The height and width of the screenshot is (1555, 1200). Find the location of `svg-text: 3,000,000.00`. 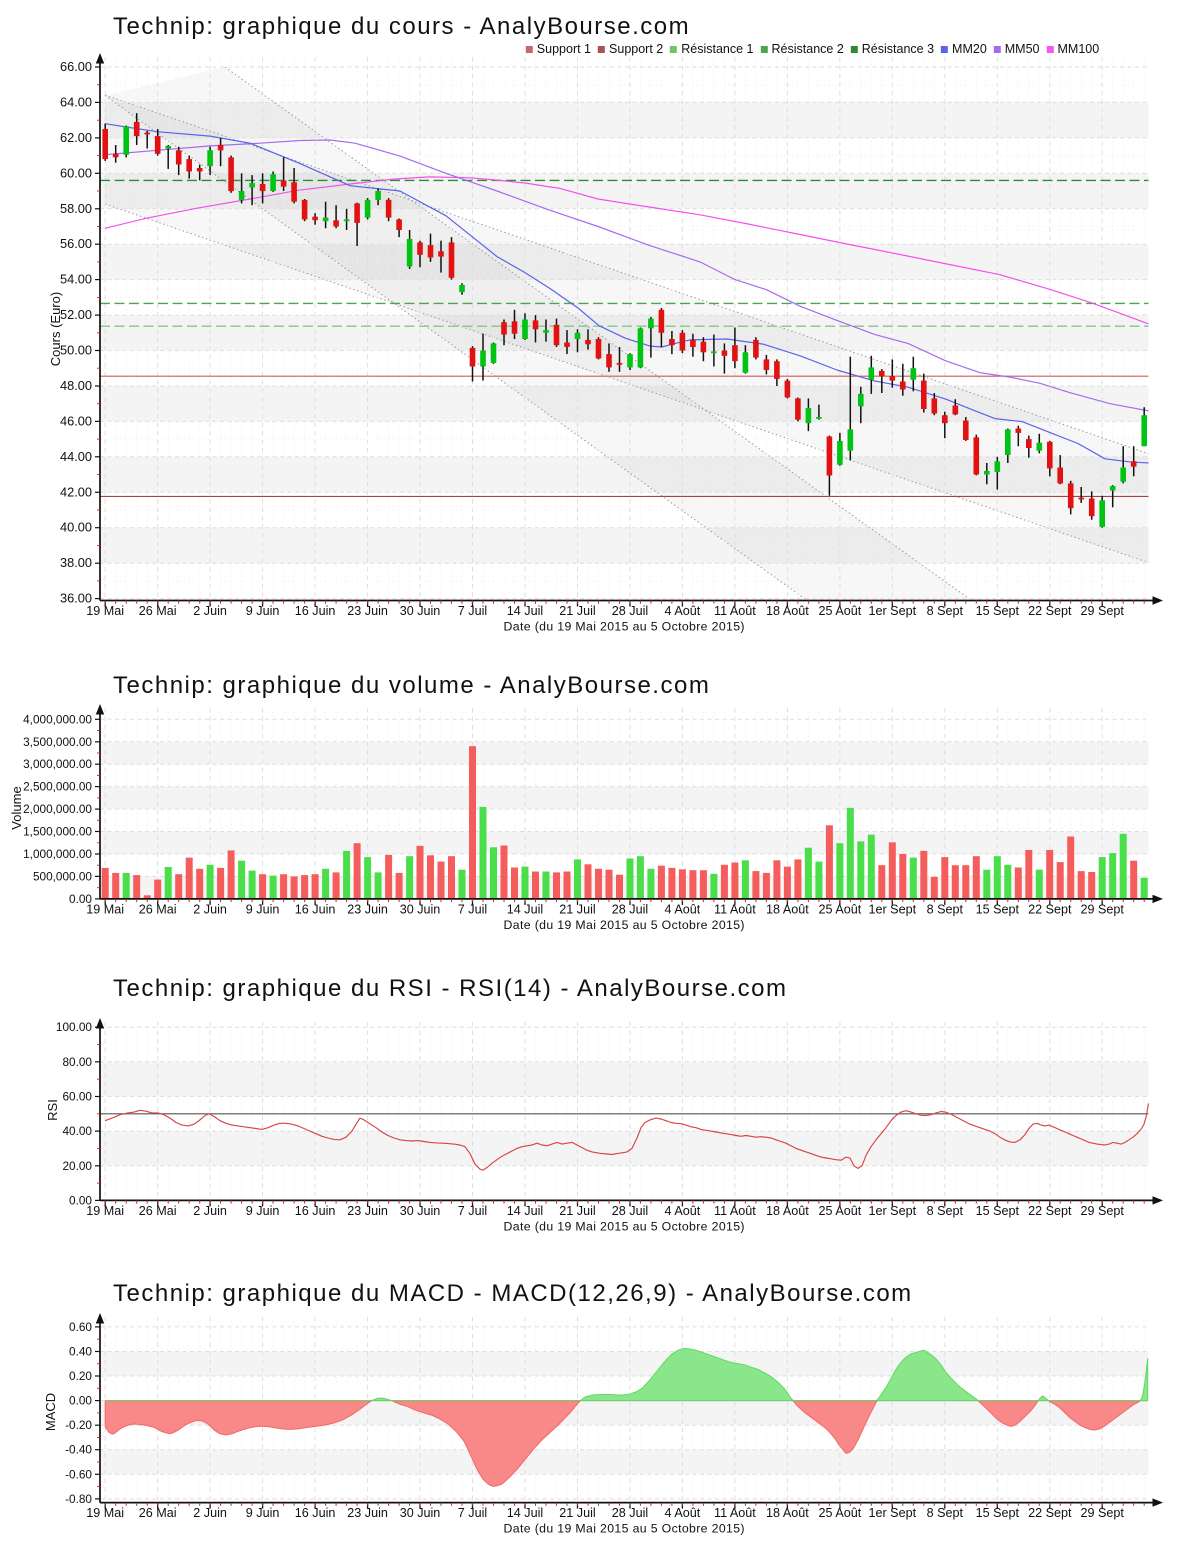

svg-text: 3,000,000.00 is located at coordinates (57, 764).